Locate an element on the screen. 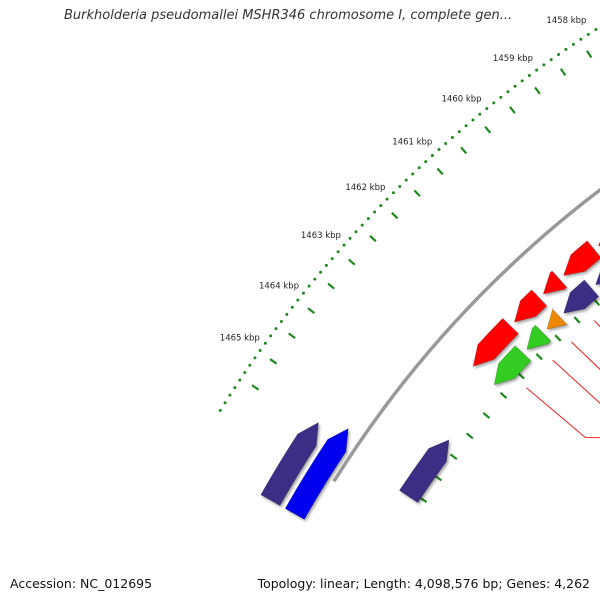 The image size is (600, 600). tick-label: 1460 kbp is located at coordinates (462, 99).